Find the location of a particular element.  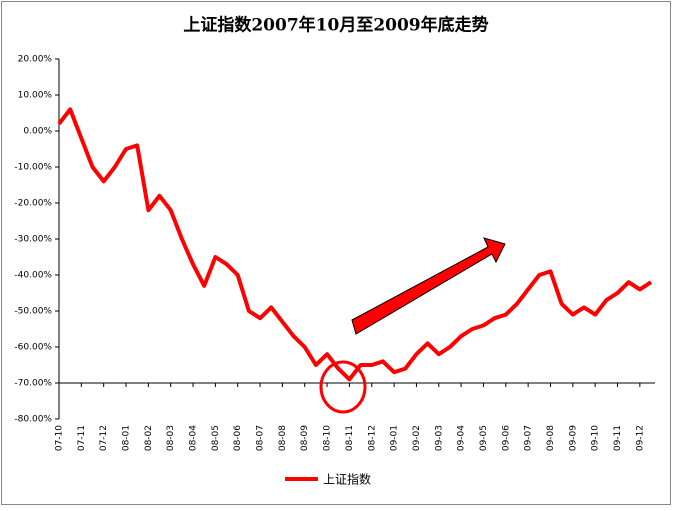

x-tick-label: 08-01 is located at coordinates (127, 438).